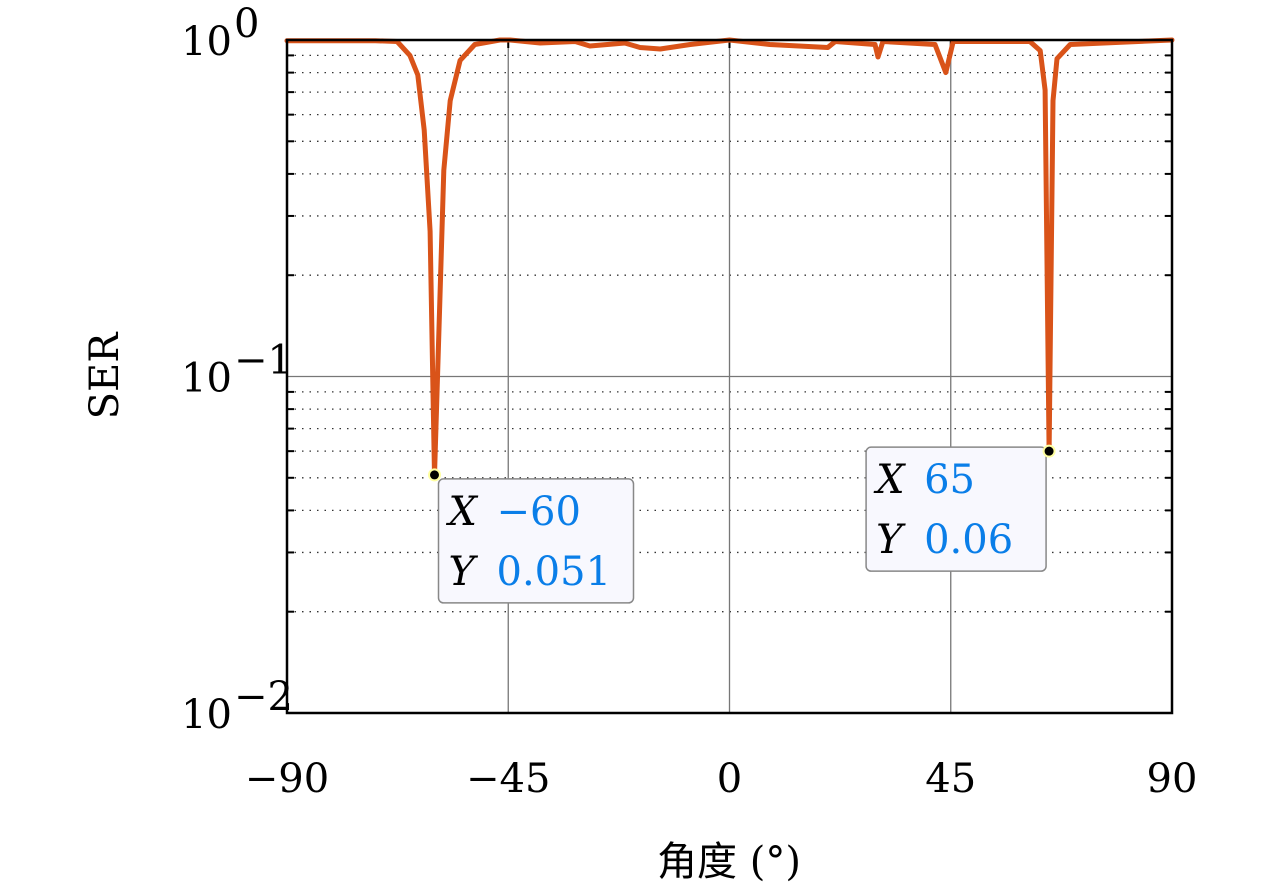  Describe the element at coordinates (1172, 779) in the screenshot. I see `x-tick-label: 90` at that location.